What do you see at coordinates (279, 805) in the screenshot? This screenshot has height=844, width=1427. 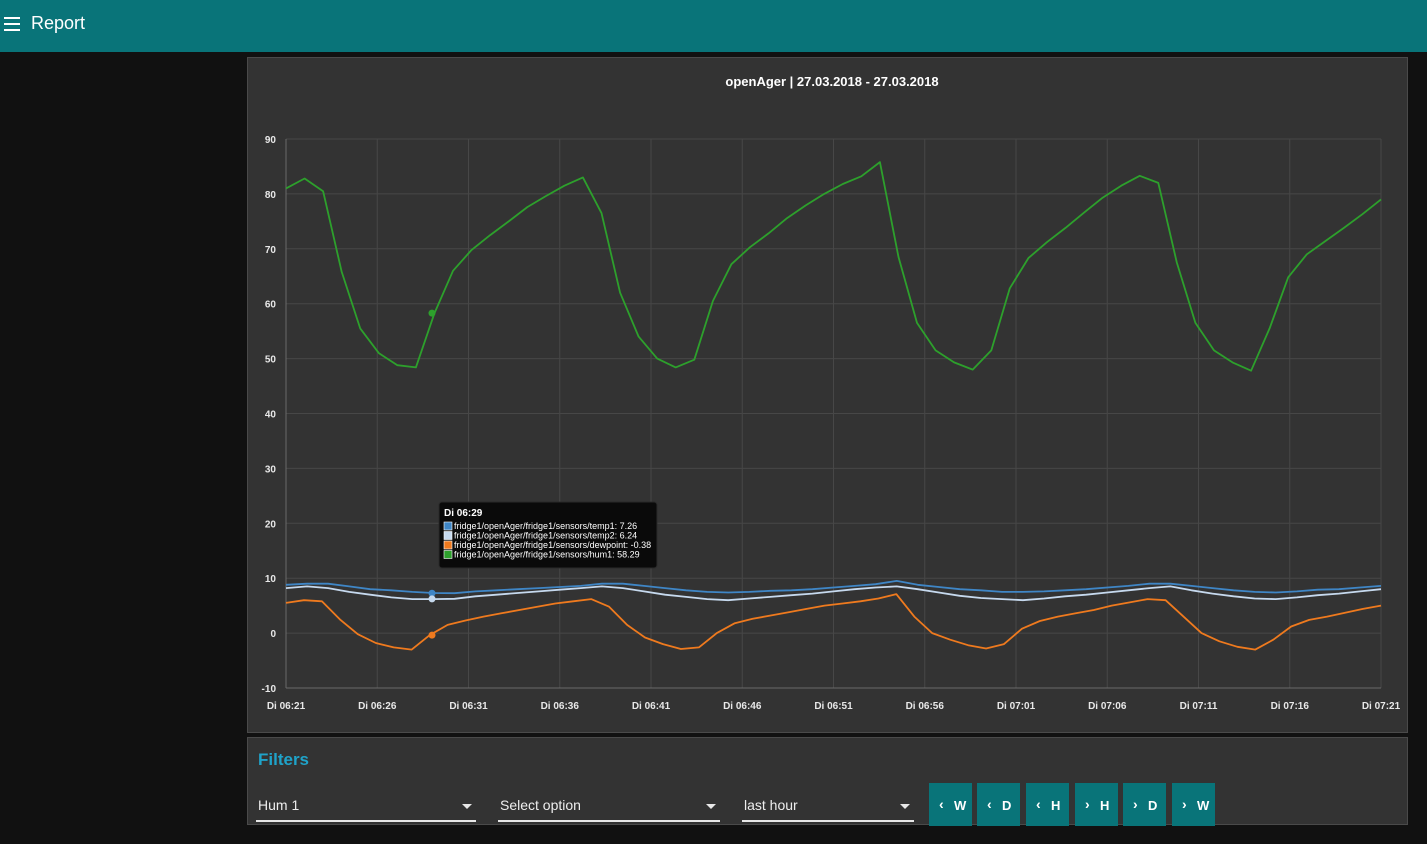 I see `sensor-select-value: Hum 1` at bounding box center [279, 805].